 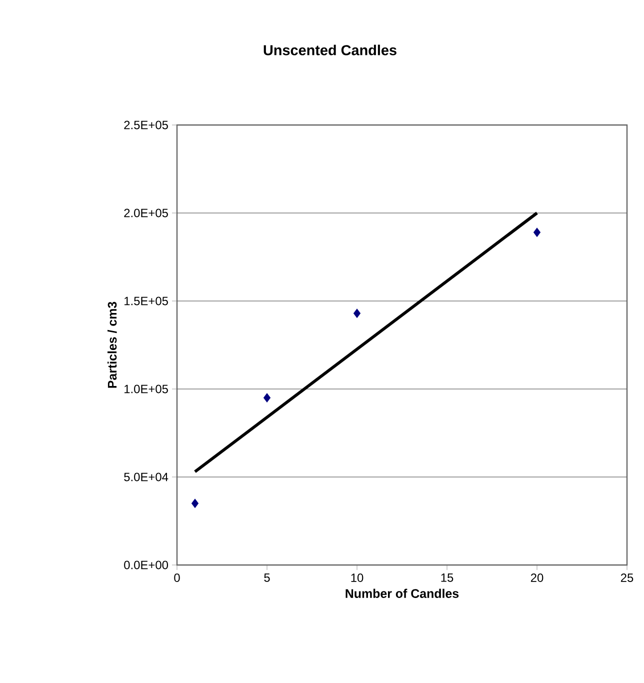 What do you see at coordinates (177, 578) in the screenshot?
I see `x-tick-label: 0` at bounding box center [177, 578].